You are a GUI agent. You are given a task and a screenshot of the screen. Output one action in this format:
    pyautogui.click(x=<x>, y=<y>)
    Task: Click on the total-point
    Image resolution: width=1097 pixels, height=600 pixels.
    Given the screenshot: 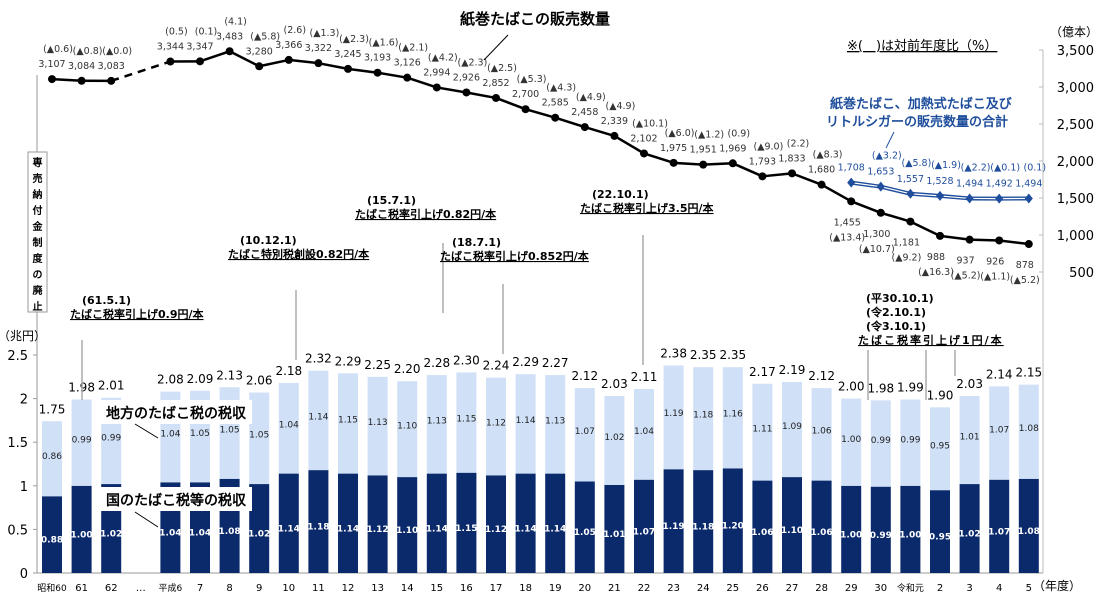 What is the action you would take?
    pyautogui.click(x=1028, y=198)
    